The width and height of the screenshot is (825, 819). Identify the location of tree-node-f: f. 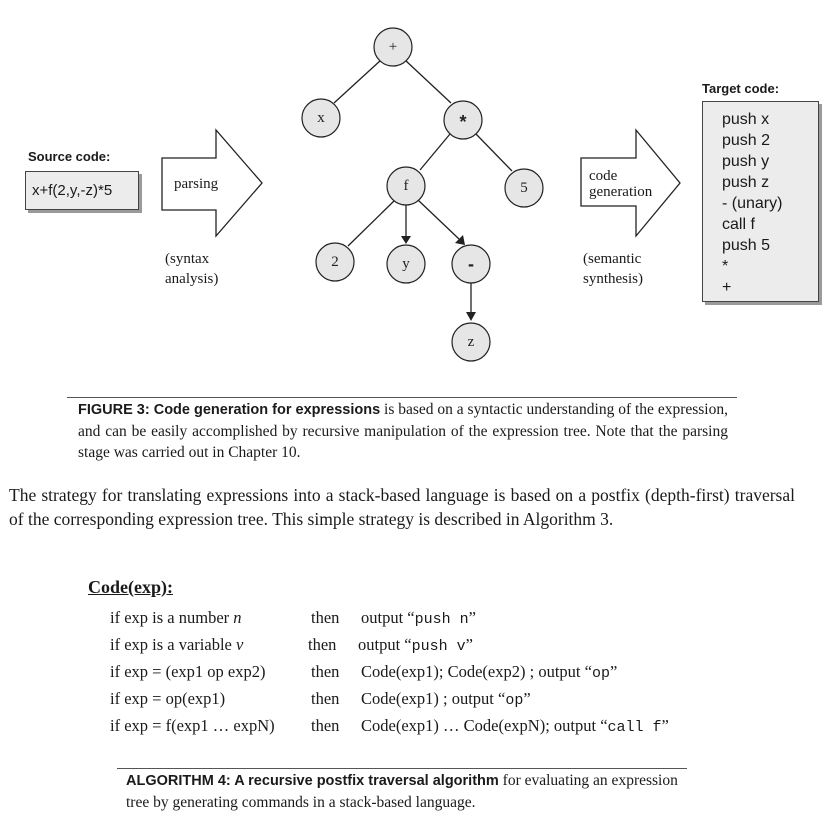
(406, 186).